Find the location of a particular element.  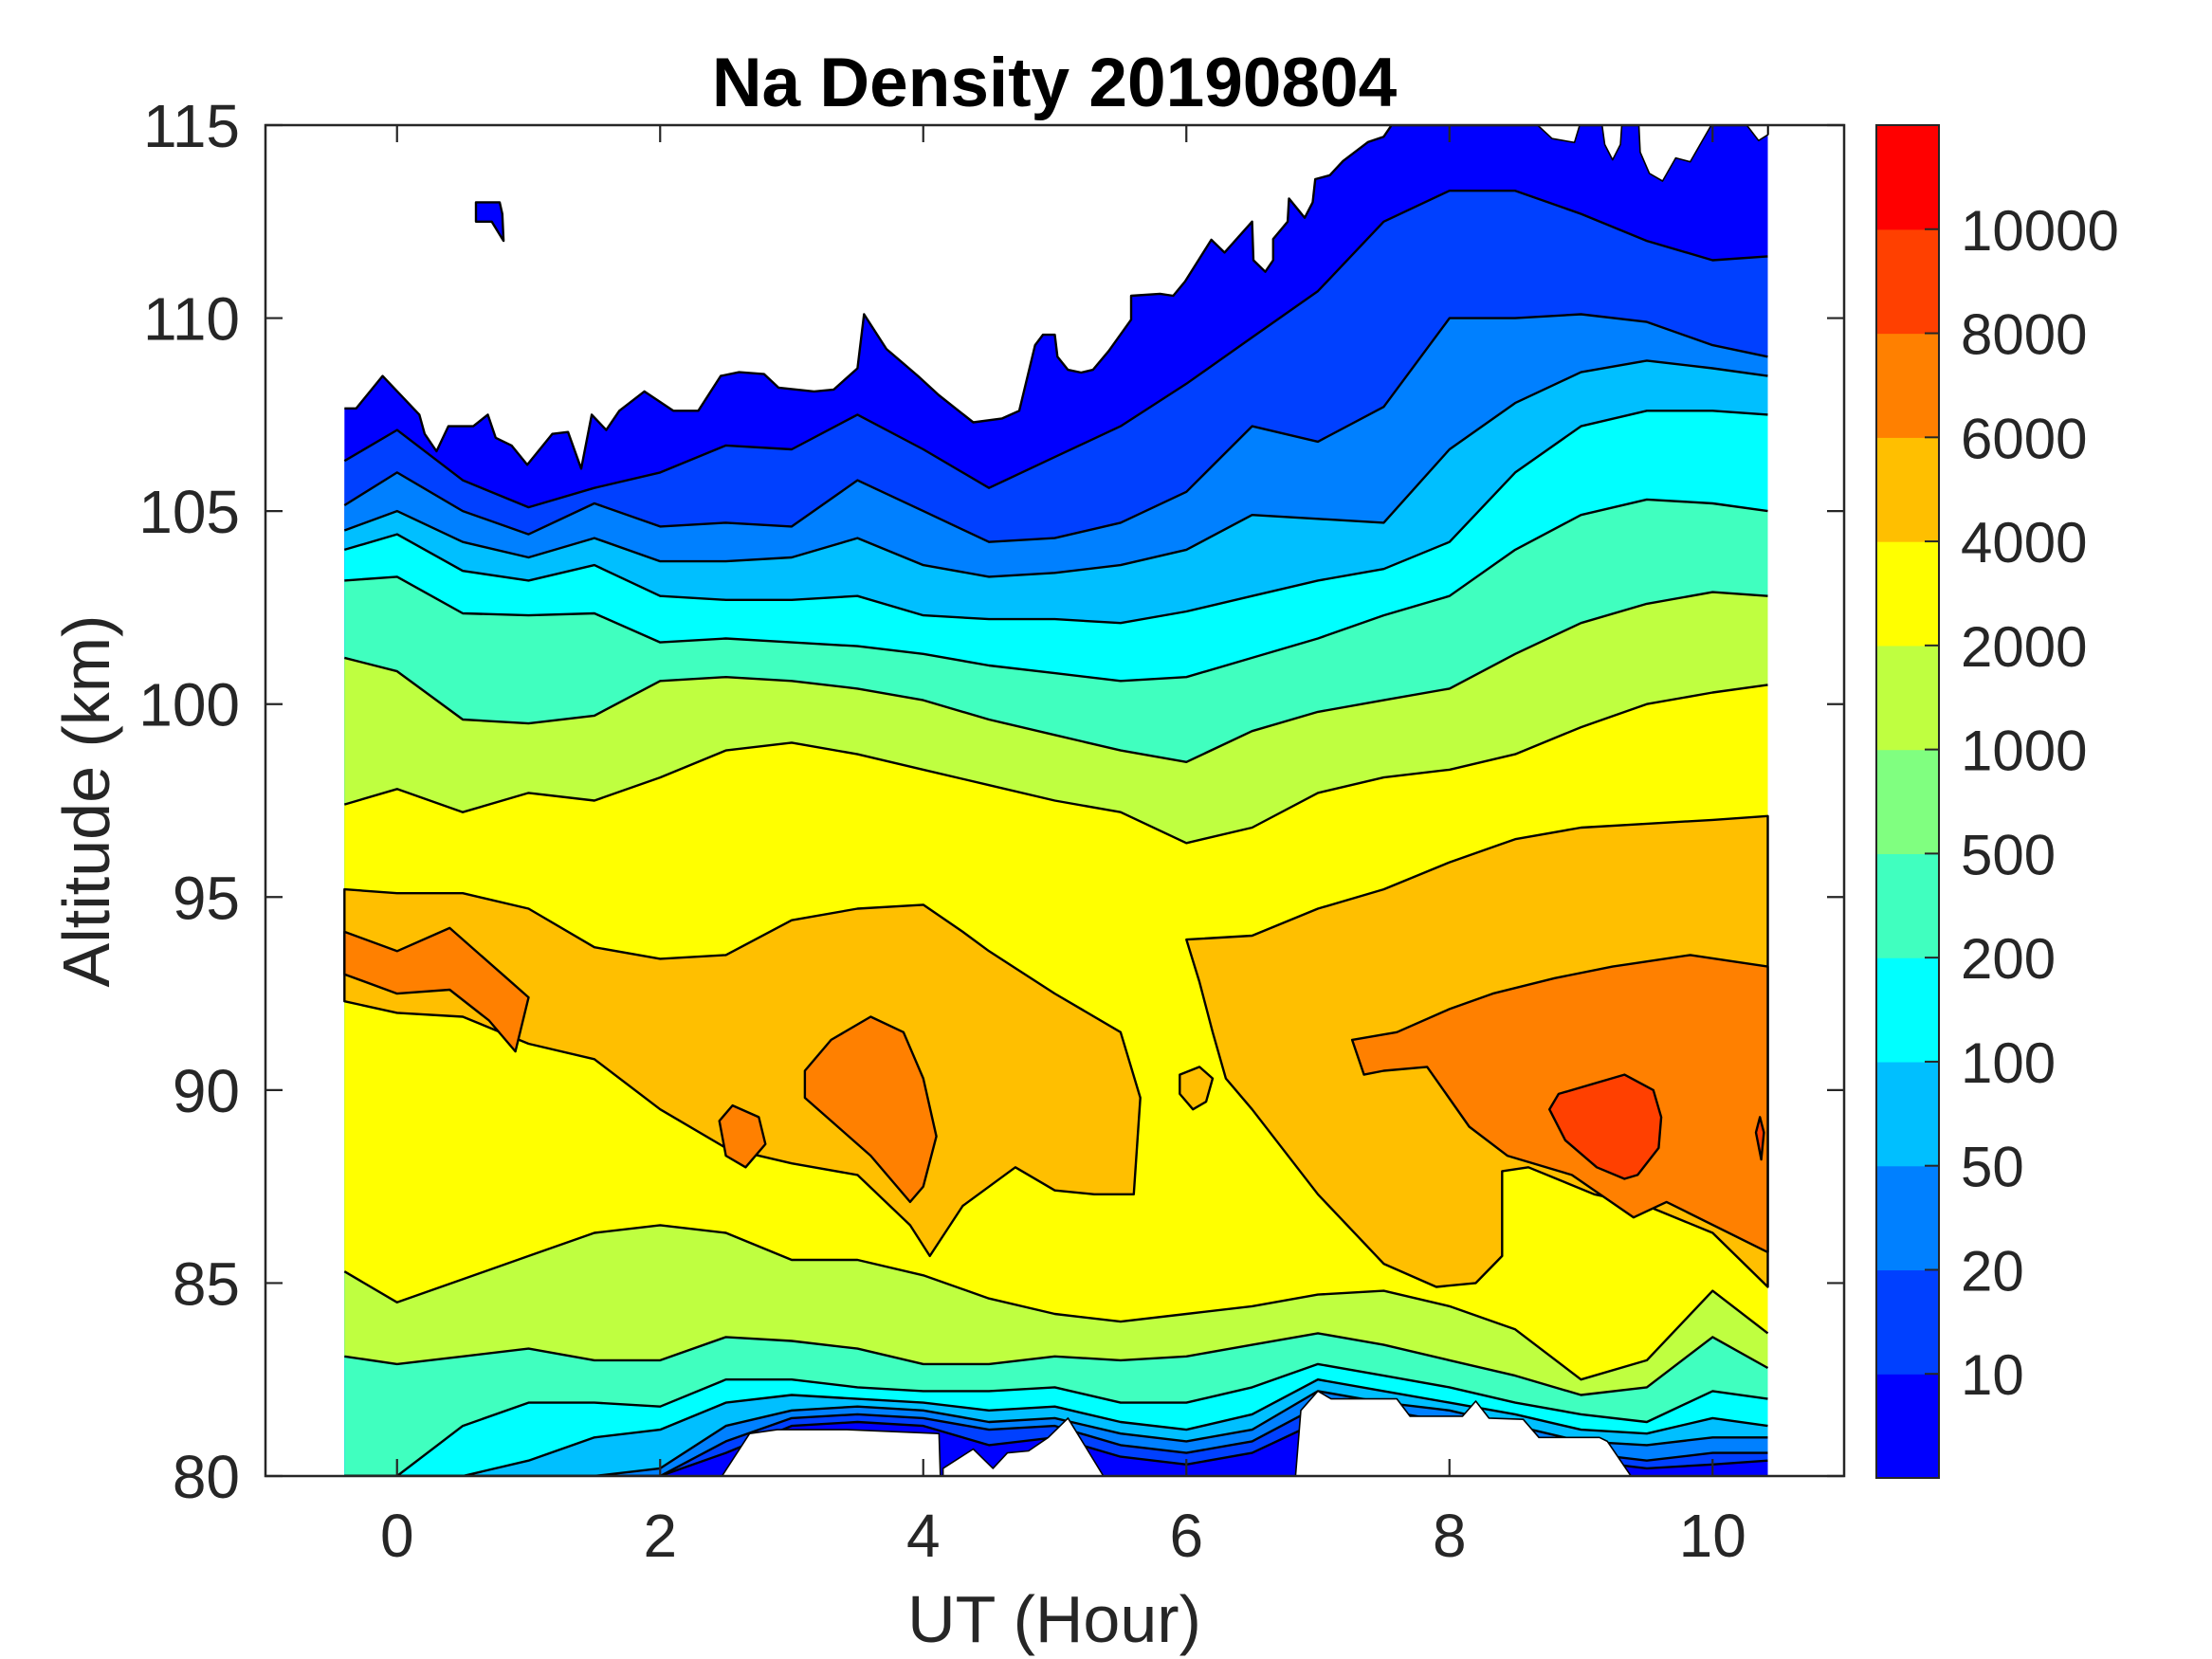

colorbar-tick-label: 4000 is located at coordinates (2024, 542).